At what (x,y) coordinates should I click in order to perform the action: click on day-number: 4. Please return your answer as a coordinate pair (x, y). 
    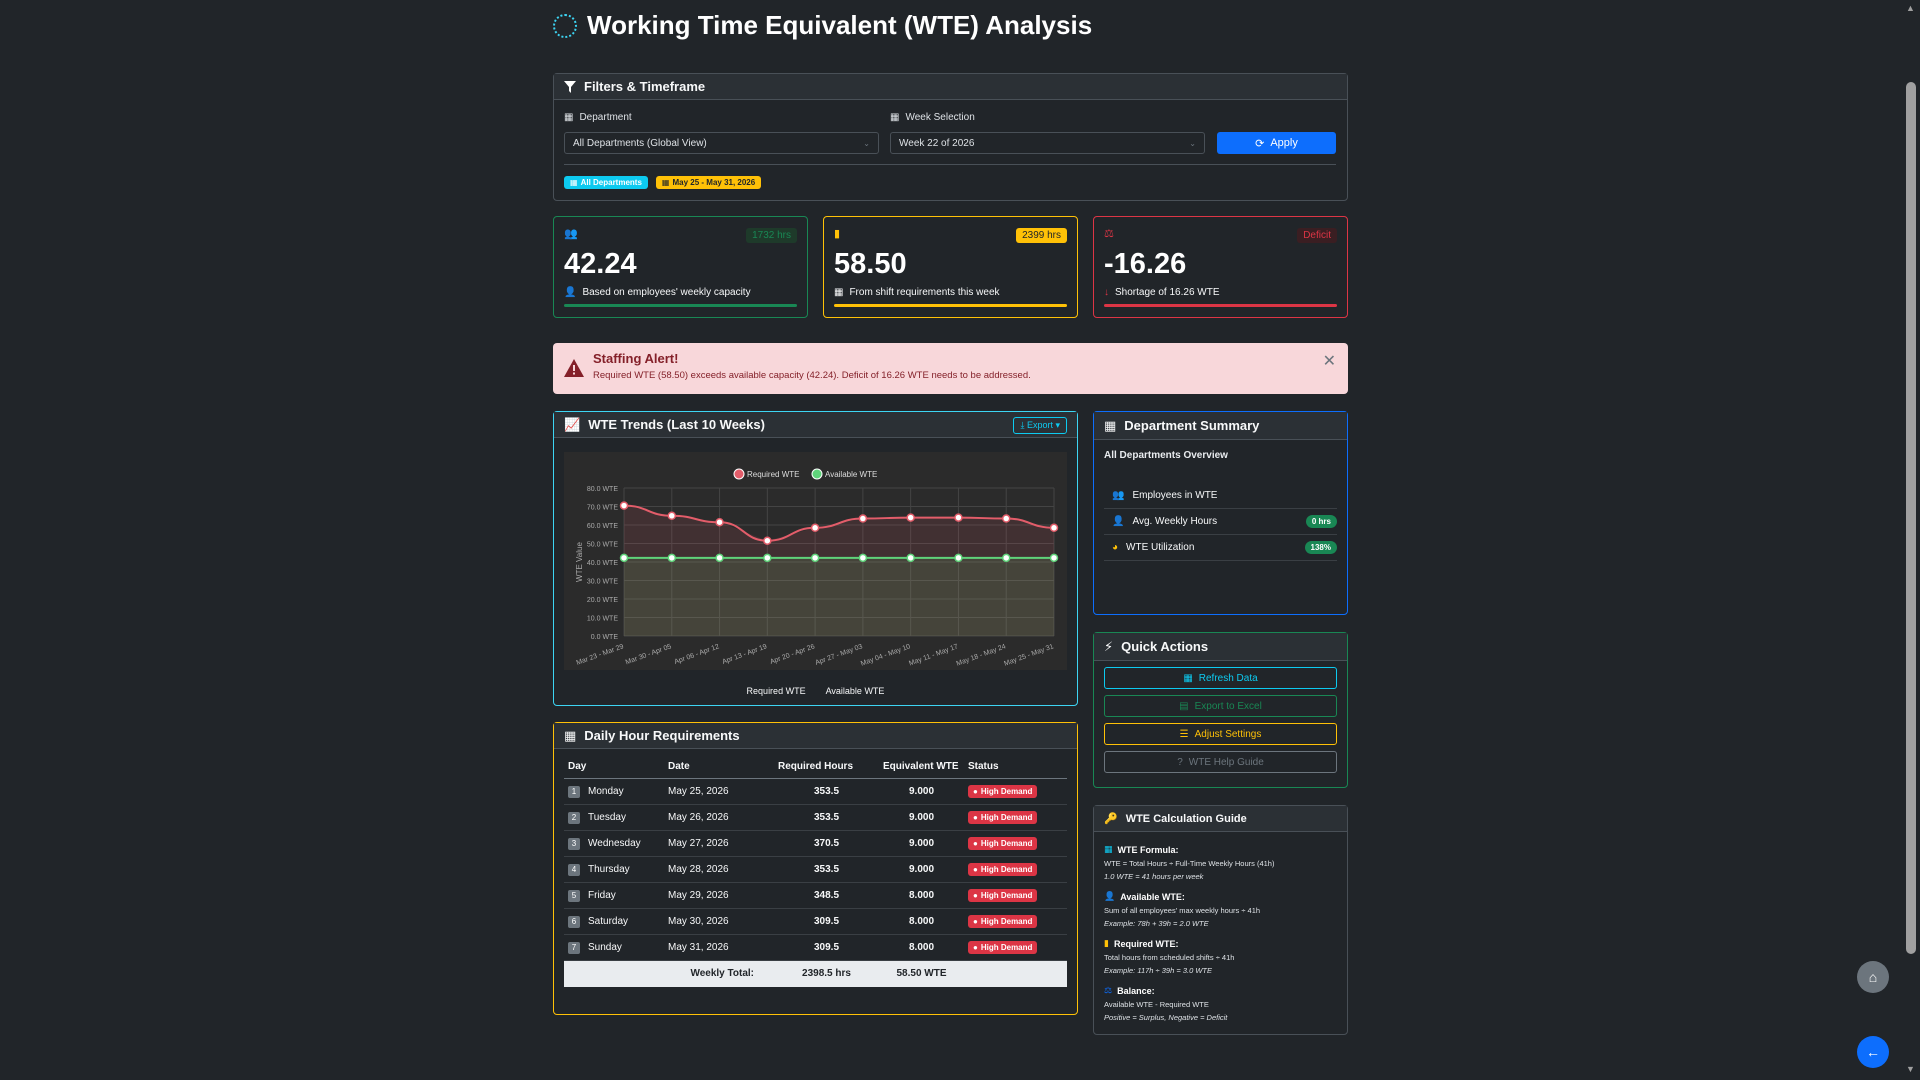
    Looking at the image, I should click on (574, 869).